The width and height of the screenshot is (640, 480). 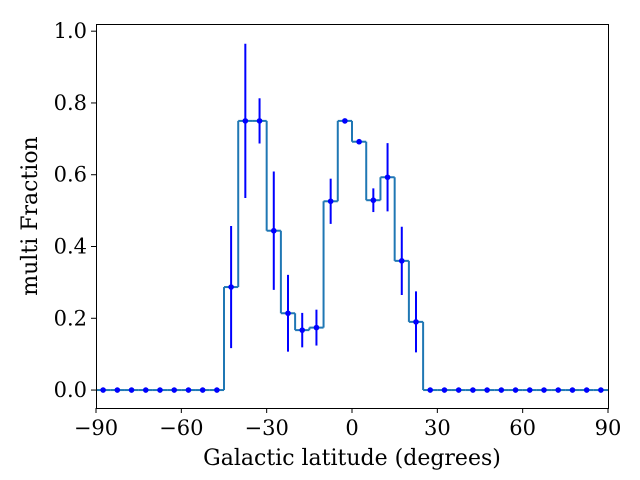 I want to click on y-axis-ticks: 0.0 0.2 0.4 0.6 0.8 1.0, so click(x=75, y=210).